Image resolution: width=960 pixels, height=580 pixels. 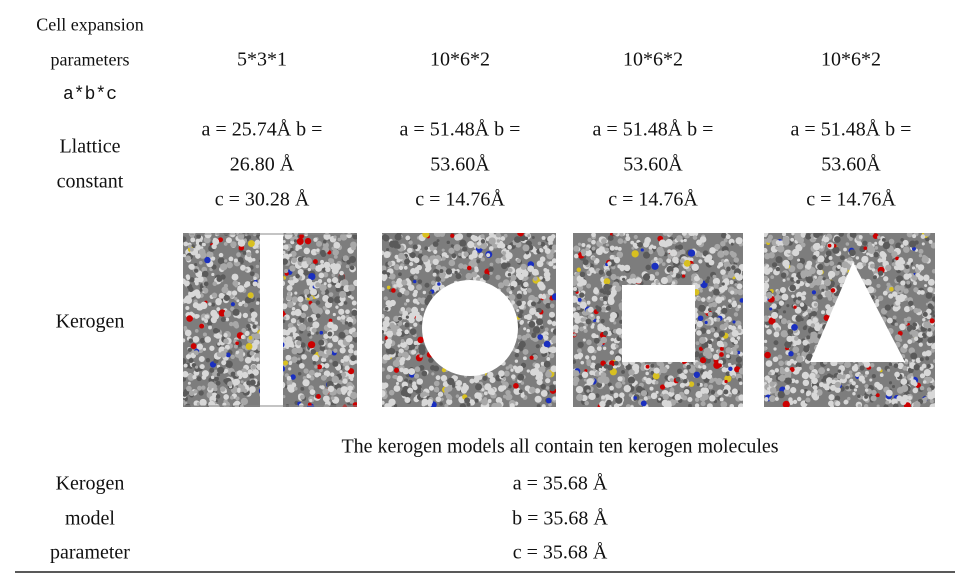 What do you see at coordinates (90, 59) in the screenshot?
I see `row-label: parameters` at bounding box center [90, 59].